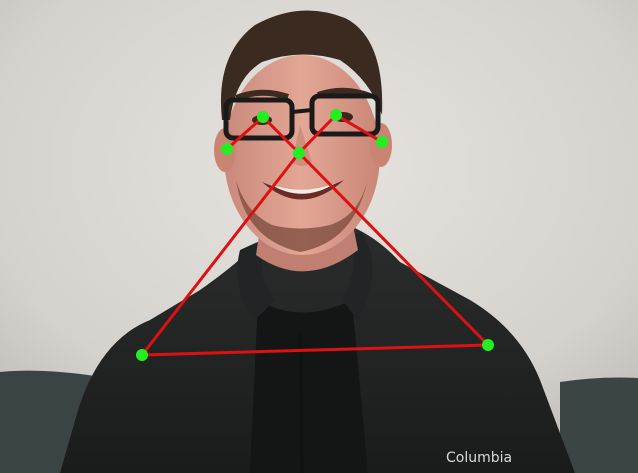  Describe the element at coordinates (302, 111) in the screenshot. I see `glasses-bridge` at that location.